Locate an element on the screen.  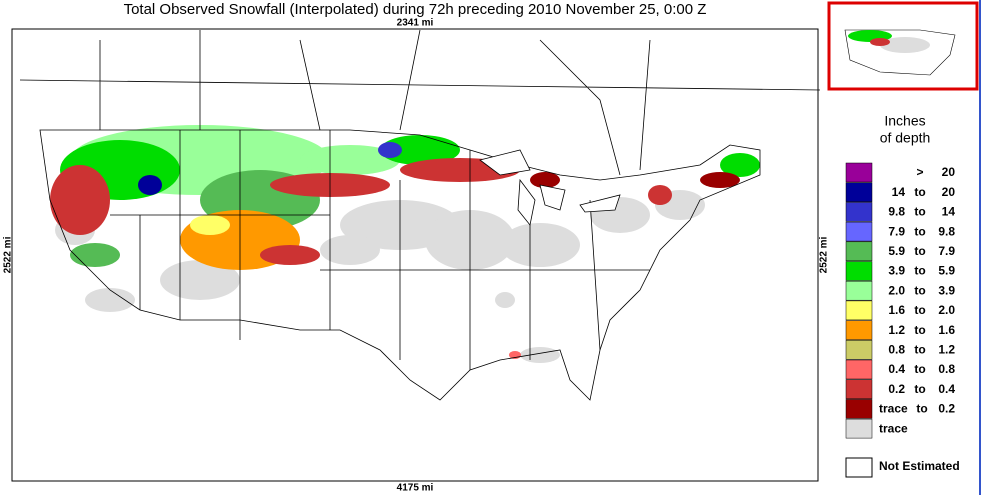
legend-high: 0.2 is located at coordinates (946, 409).